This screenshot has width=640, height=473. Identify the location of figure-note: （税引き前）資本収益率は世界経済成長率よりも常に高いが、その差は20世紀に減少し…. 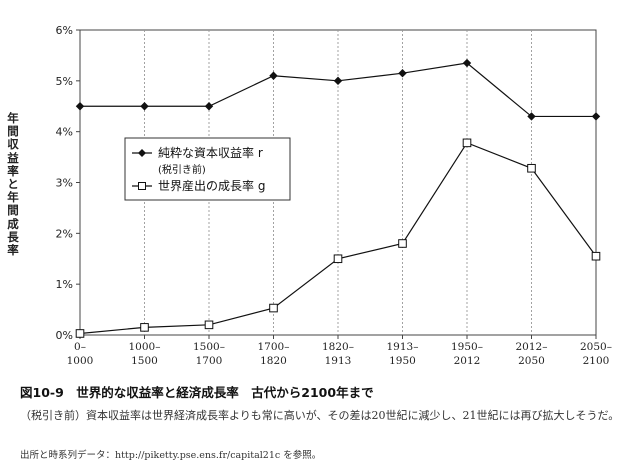
(320, 415).